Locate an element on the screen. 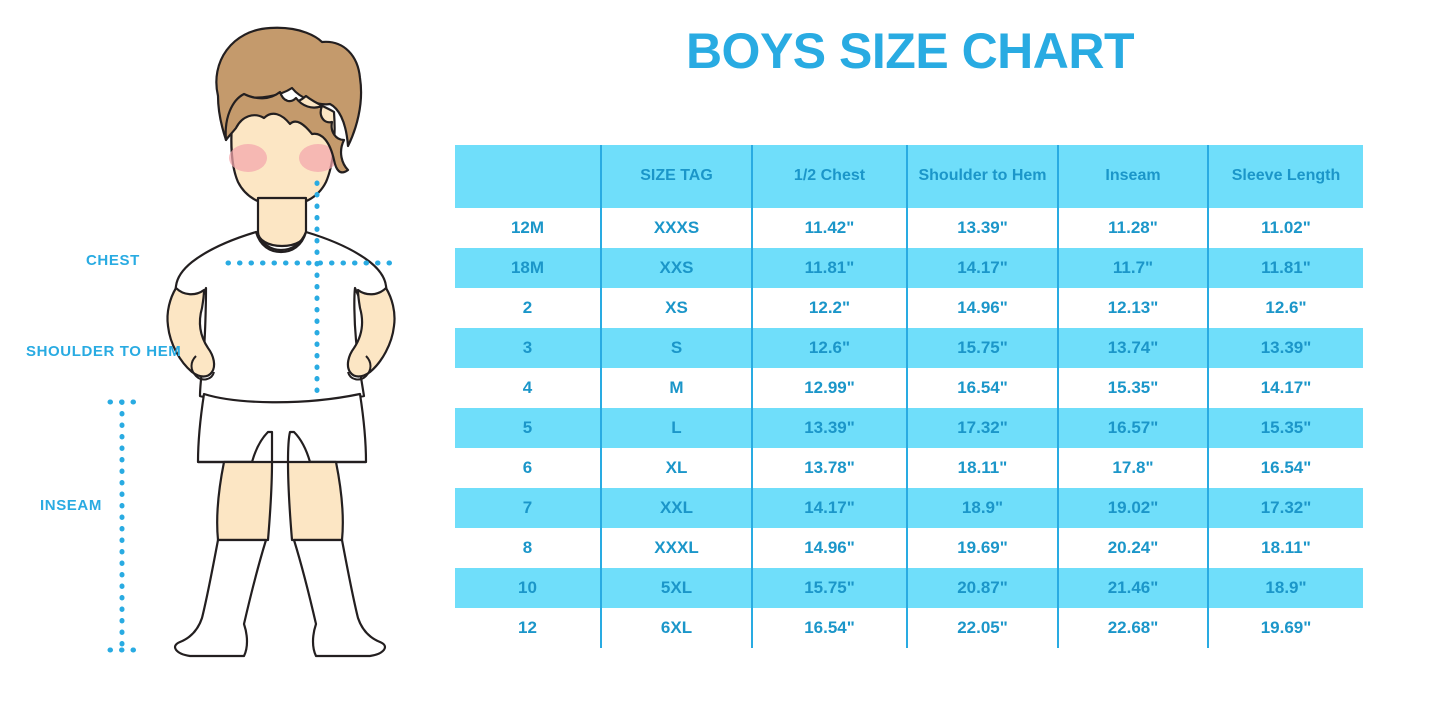  table-row: 4 M 12.99" 16.54" 15.35" 14.17" is located at coordinates (909, 388).